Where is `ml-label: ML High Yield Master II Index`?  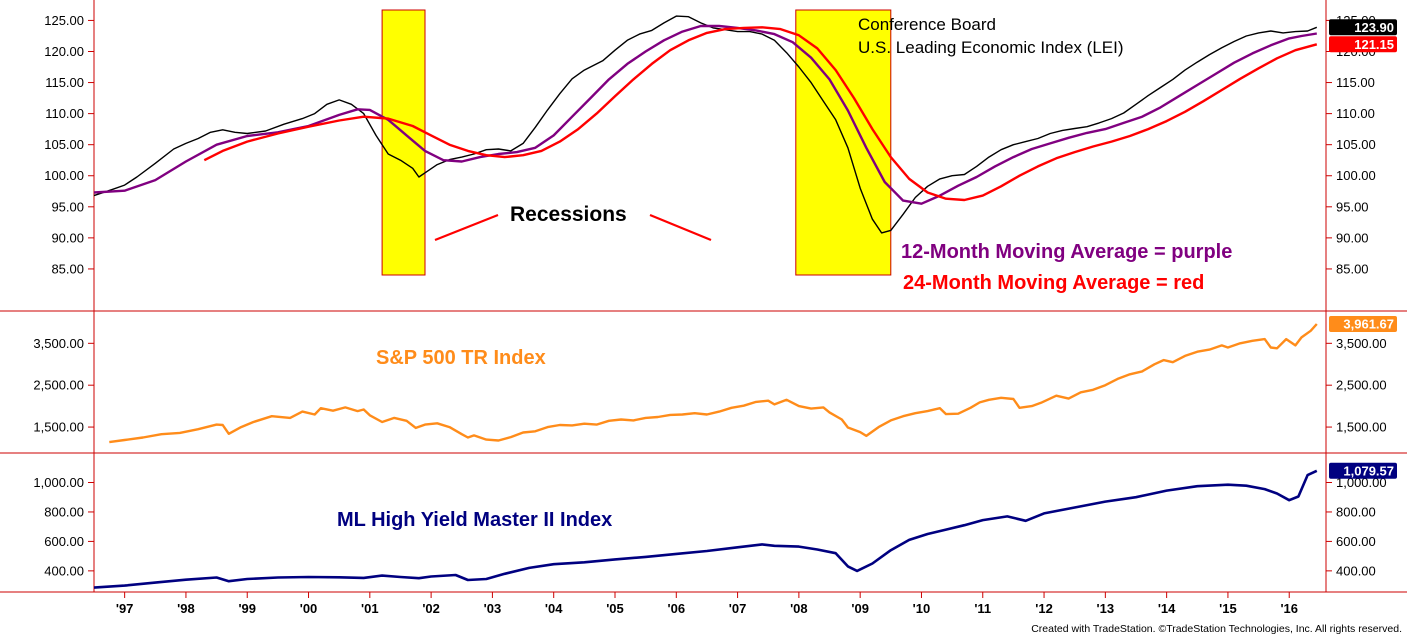
ml-label: ML High Yield Master II Index is located at coordinates (474, 520).